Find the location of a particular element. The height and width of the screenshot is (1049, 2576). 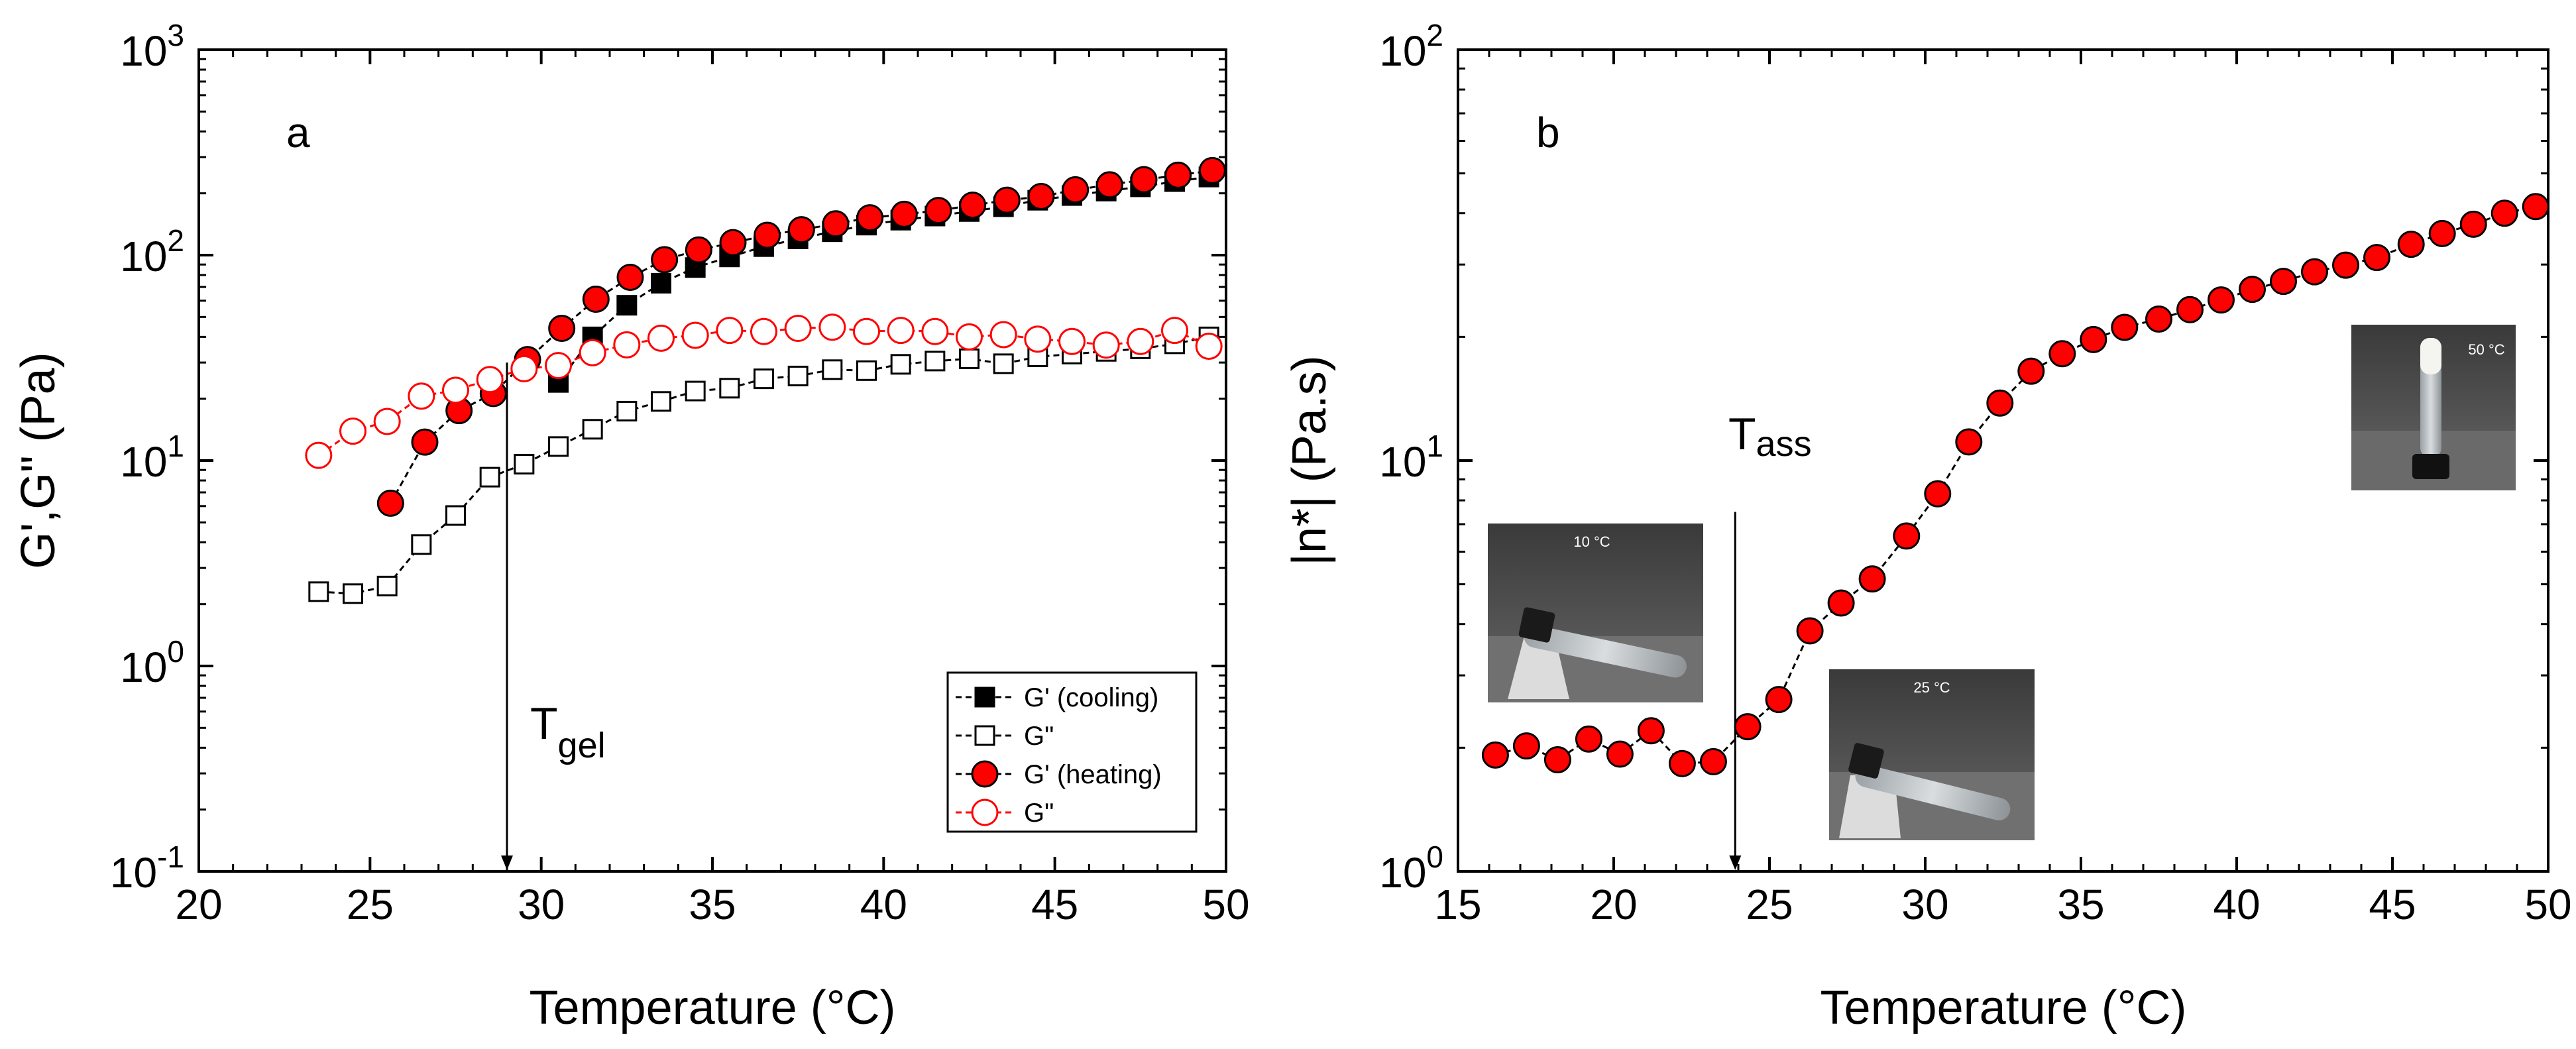

photo-label-50c: 50 °C is located at coordinates (2486, 349).